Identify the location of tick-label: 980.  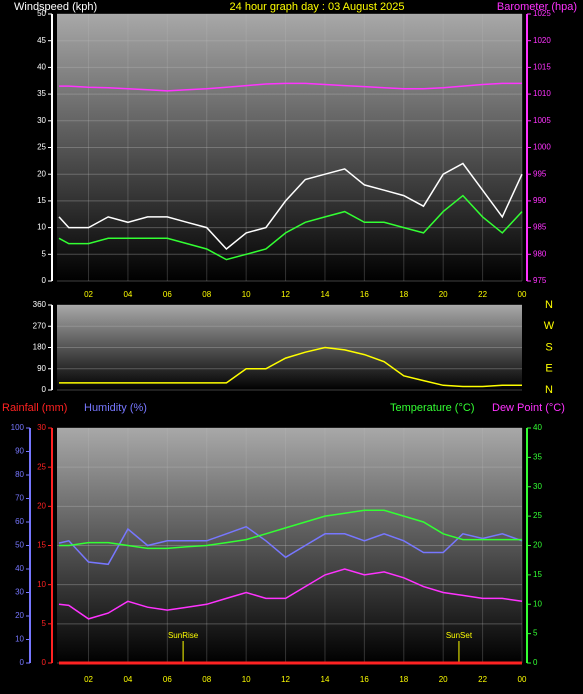
(540, 253).